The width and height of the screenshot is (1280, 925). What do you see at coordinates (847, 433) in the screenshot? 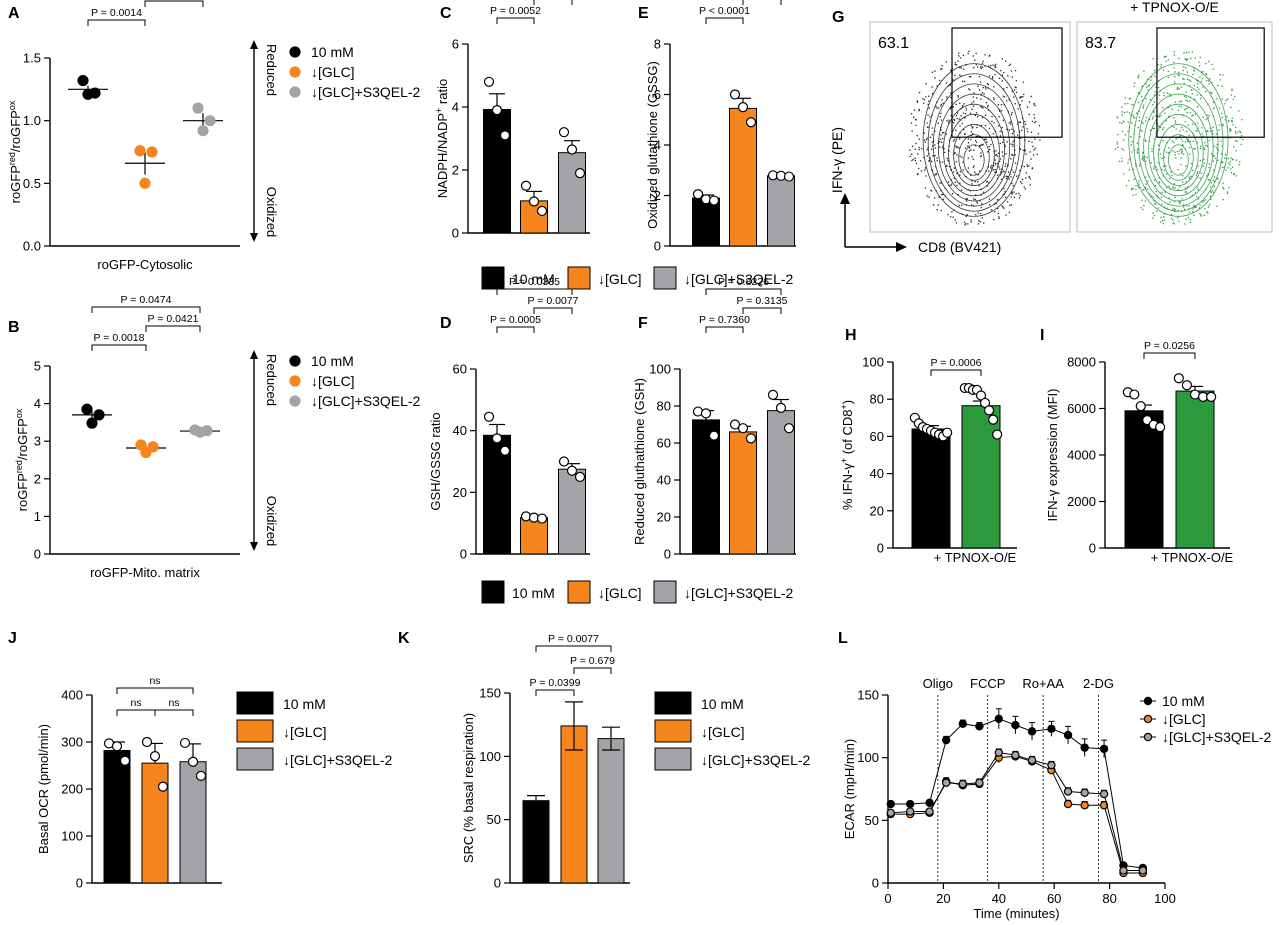
I see `y-axis-label-part: (of CD8` at bounding box center [847, 433].